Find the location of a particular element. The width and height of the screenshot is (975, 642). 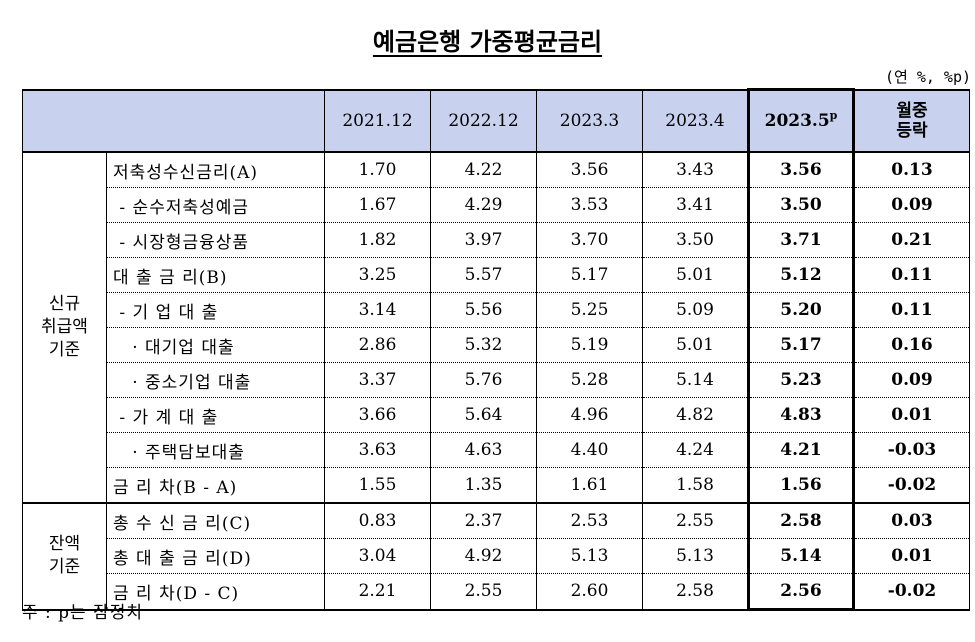

cell-value-highlighted: 4.83 is located at coordinates (801, 415).